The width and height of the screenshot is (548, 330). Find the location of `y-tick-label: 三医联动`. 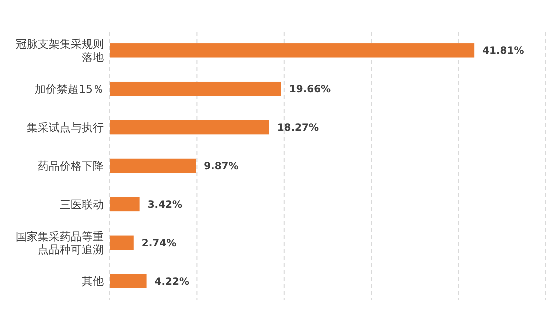

y-tick-label: 三医联动 is located at coordinates (82, 205).